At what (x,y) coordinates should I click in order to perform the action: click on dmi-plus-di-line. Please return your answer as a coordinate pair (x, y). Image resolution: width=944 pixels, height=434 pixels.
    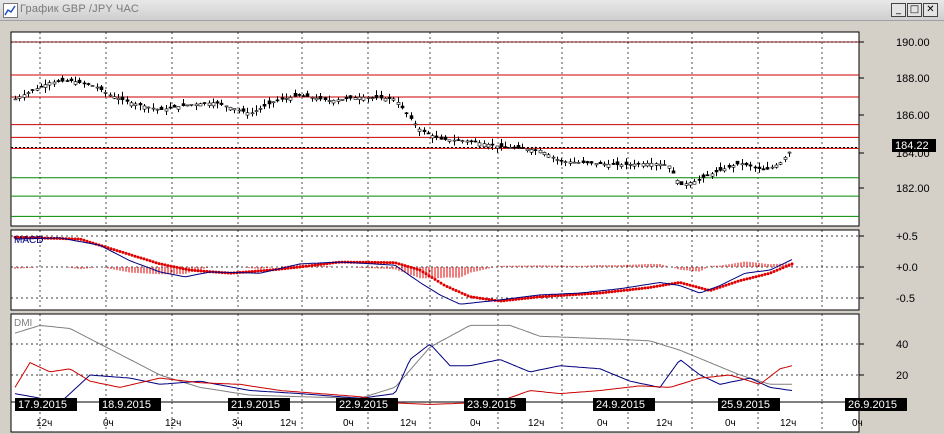
    Looking at the image, I should click on (403, 374).